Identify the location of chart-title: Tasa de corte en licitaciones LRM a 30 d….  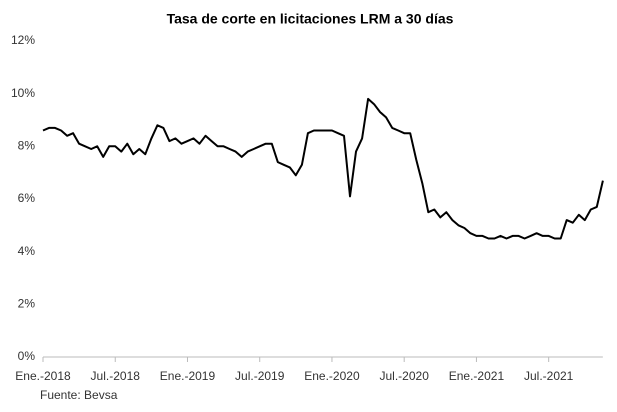
(310, 19).